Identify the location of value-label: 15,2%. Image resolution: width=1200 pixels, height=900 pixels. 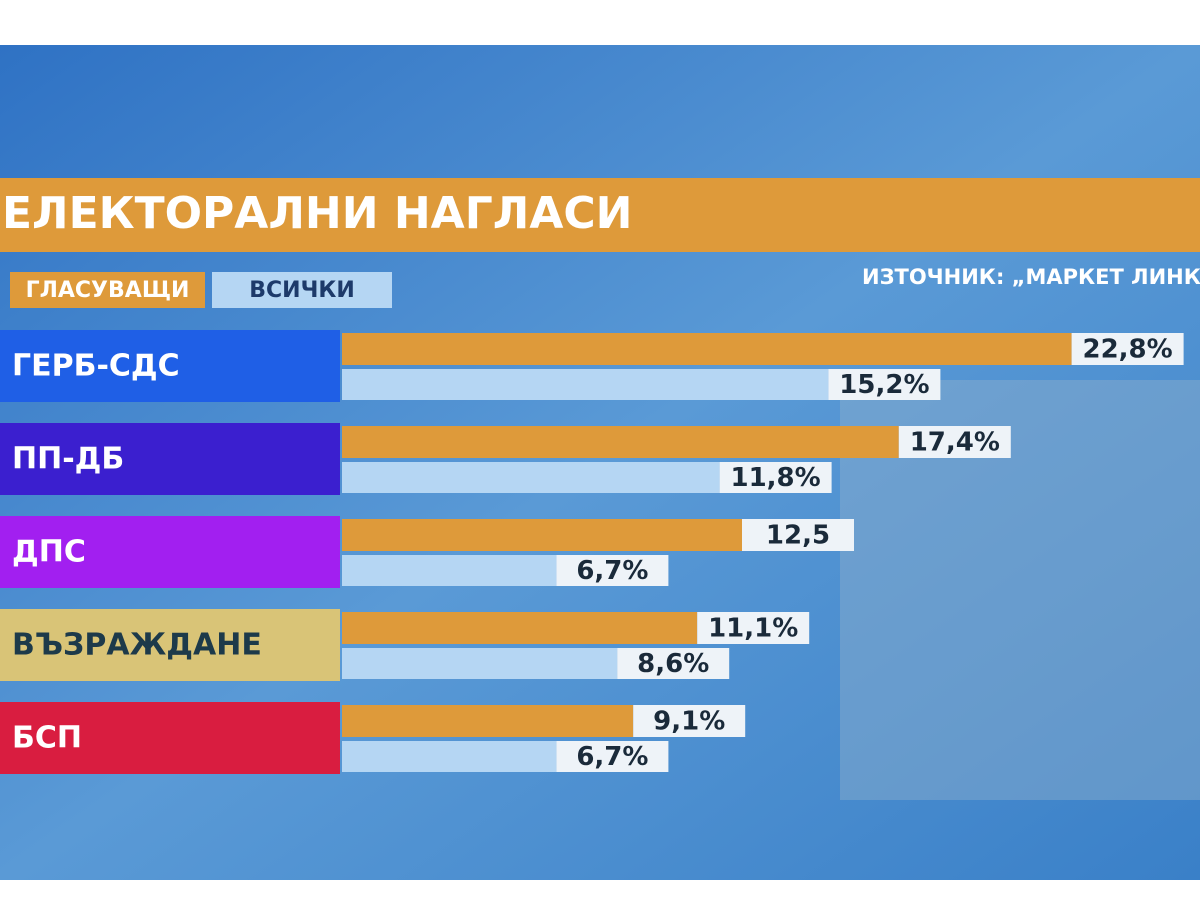
(884, 385).